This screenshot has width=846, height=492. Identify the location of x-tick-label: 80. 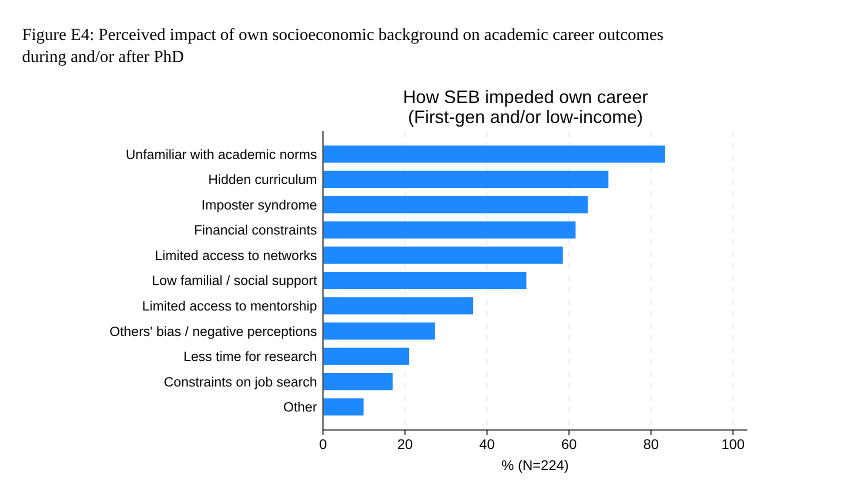
(651, 444).